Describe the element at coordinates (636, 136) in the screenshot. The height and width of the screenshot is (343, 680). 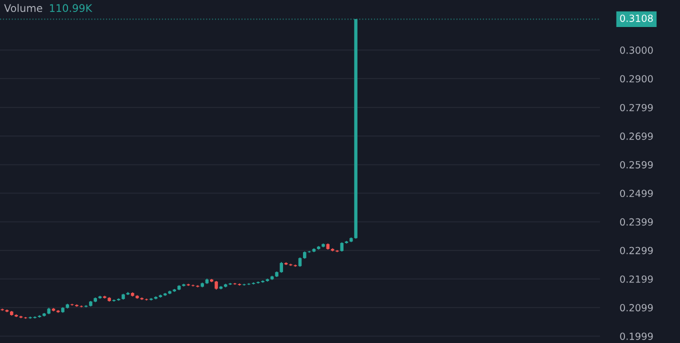
I see `y-tick-label: 0.2699` at that location.